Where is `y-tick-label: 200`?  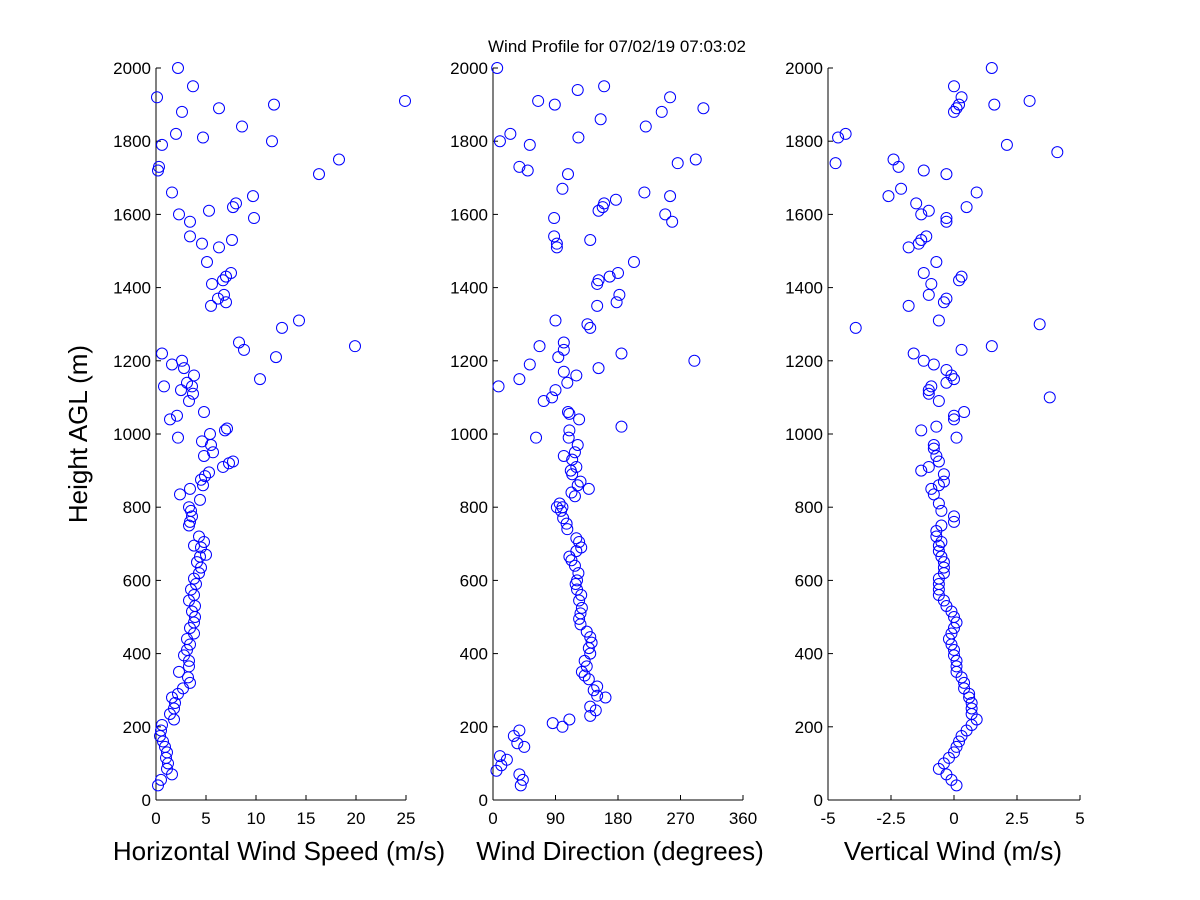
y-tick-label: 200 is located at coordinates (474, 727).